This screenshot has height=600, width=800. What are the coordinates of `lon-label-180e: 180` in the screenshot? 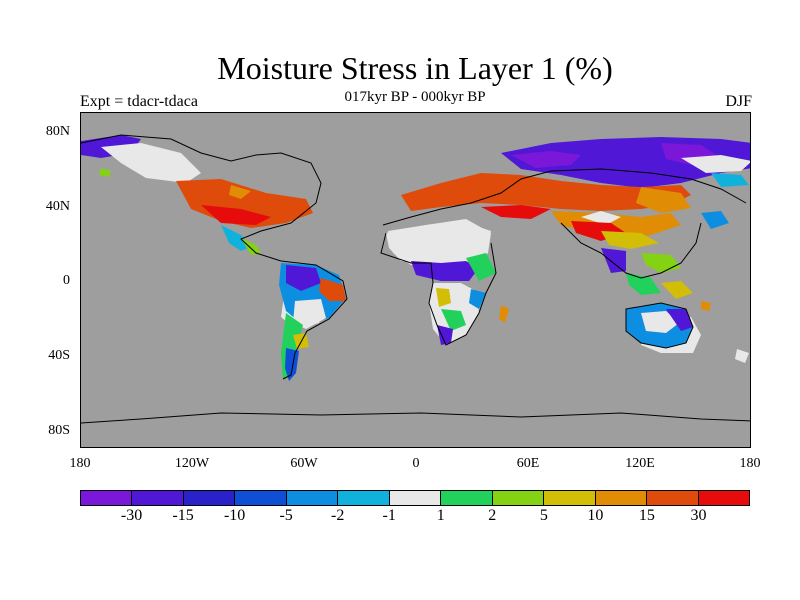 It's located at (750, 463).